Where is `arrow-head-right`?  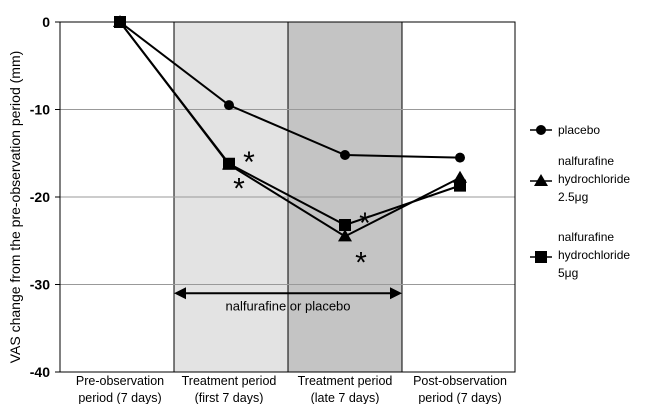 arrow-head-right is located at coordinates (396, 293).